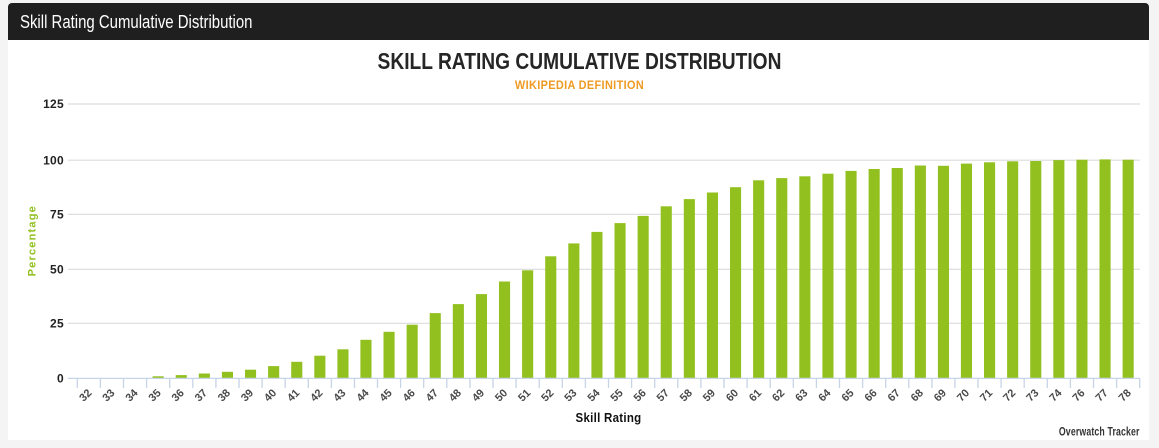  What do you see at coordinates (57, 324) in the screenshot?
I see `svg-text: 25` at bounding box center [57, 324].